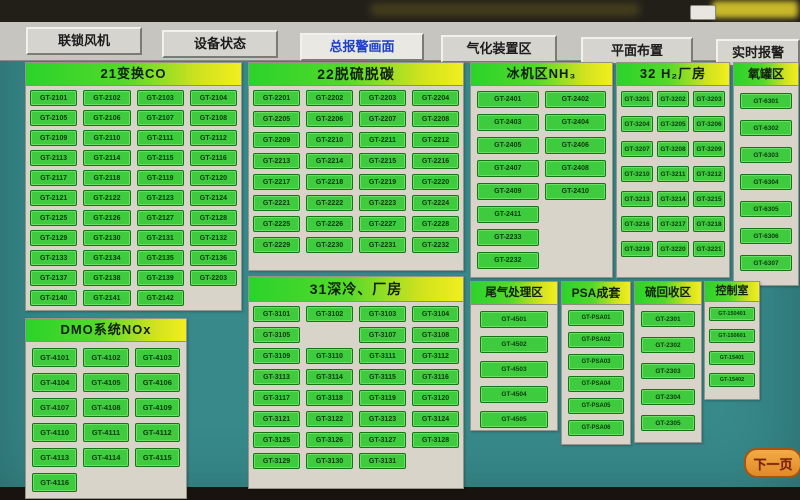  I want to click on detector-button: GT-2139, so click(160, 278).